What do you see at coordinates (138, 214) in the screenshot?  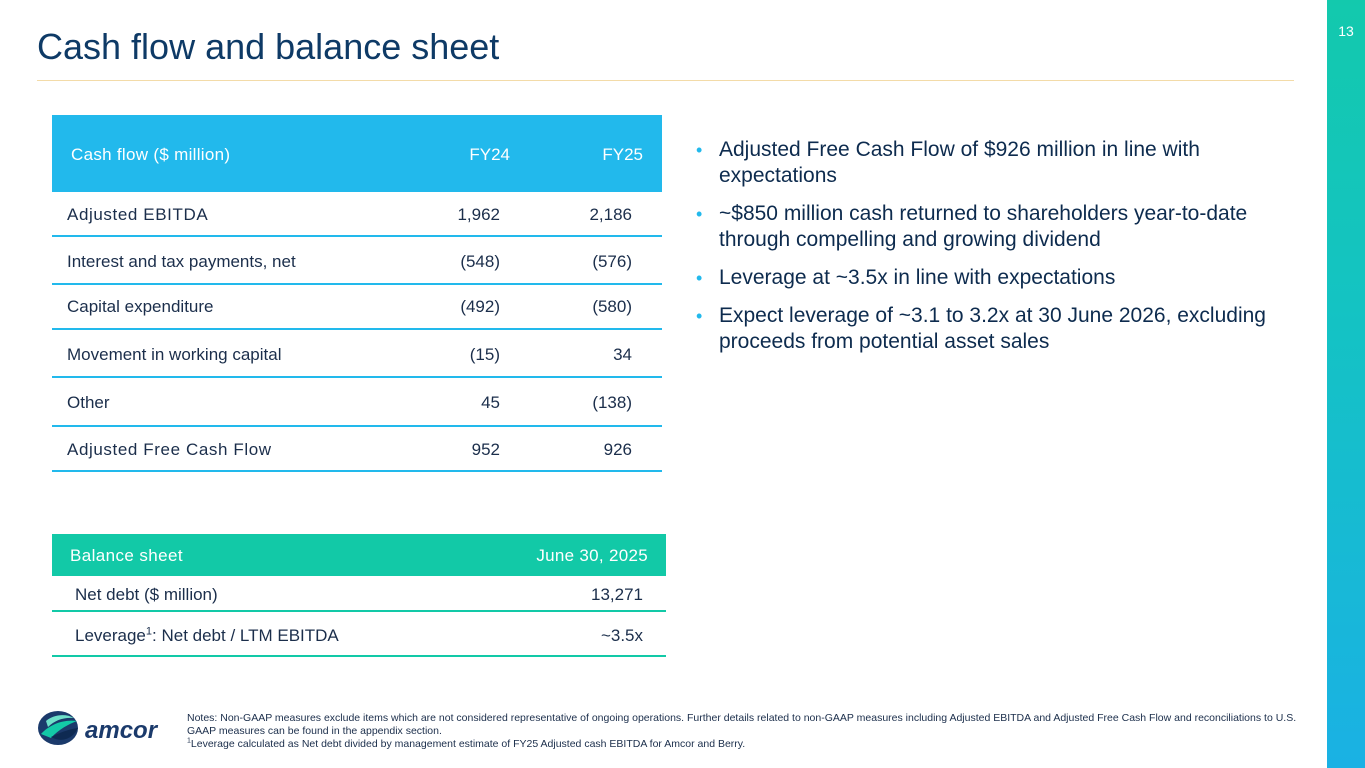 I see `row-label: Adjusted EBITDA` at bounding box center [138, 214].